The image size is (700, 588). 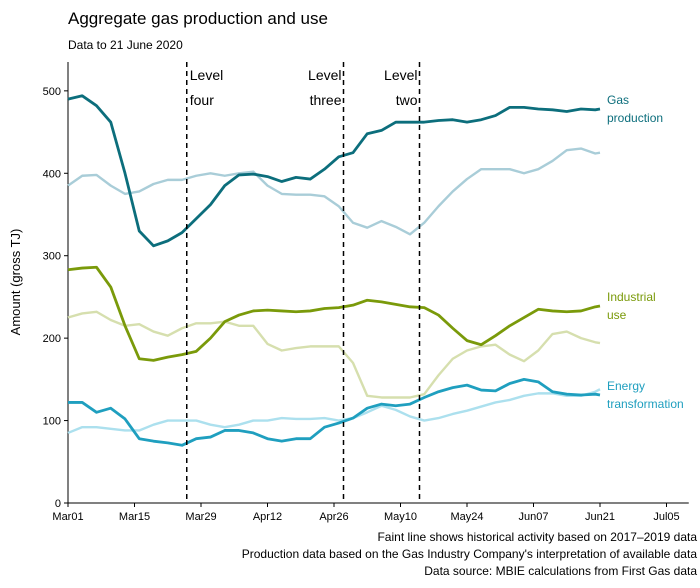 I want to click on y-tick-label: 500, so click(x=52, y=92).